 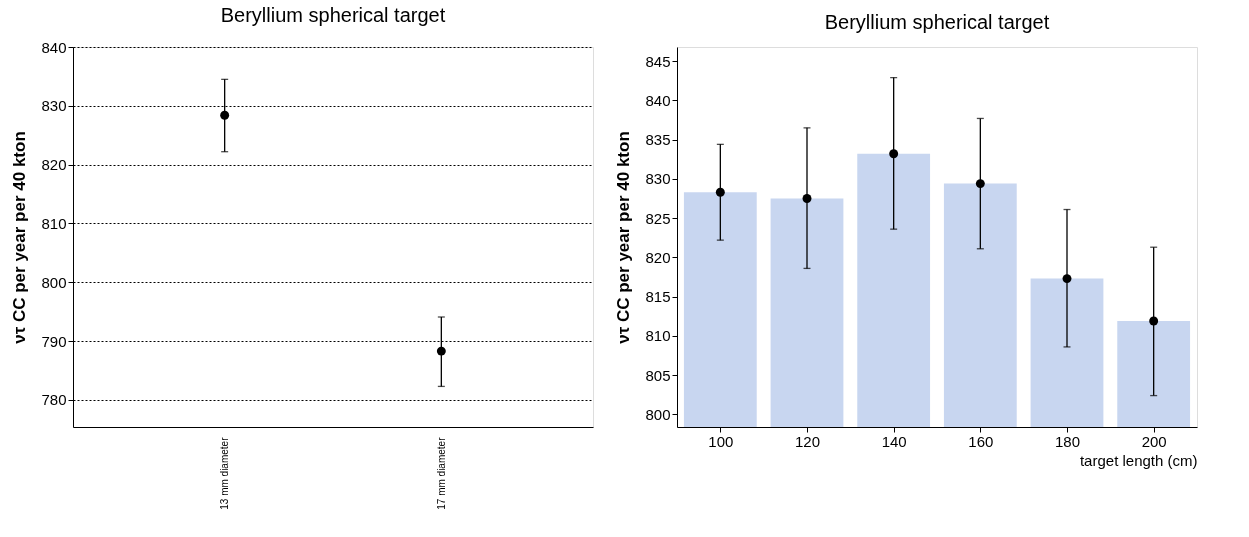 I want to click on y-tick-label: 825, so click(x=658, y=218).